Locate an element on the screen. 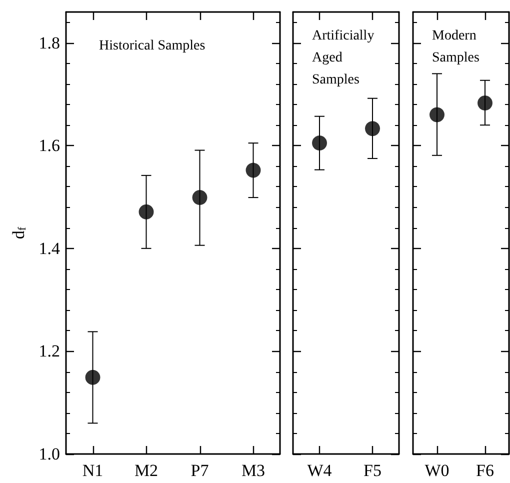 This screenshot has width=510, height=483. x-tick-label: F5 is located at coordinates (373, 470).